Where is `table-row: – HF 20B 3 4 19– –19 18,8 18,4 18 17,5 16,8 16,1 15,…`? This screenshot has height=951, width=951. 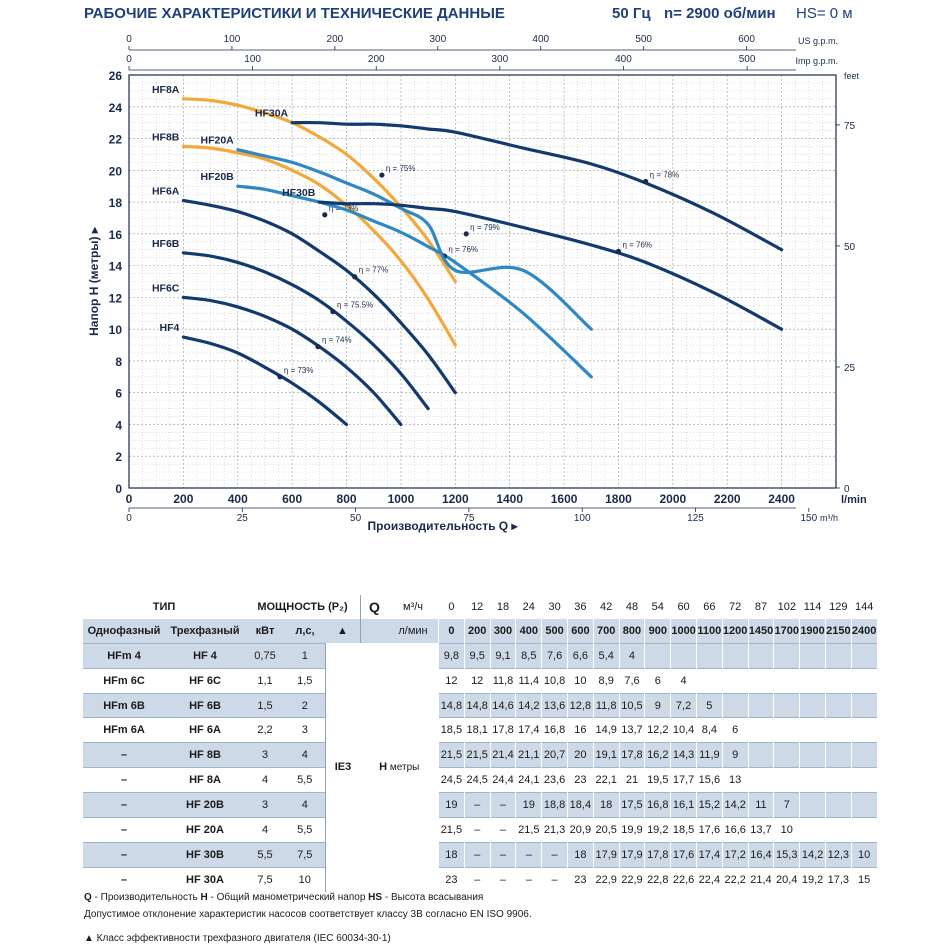 table-row: – HF 20B 3 4 19– –19 18,8 18,4 18 17,5 16,8 16,1 15,… is located at coordinates (480, 805).